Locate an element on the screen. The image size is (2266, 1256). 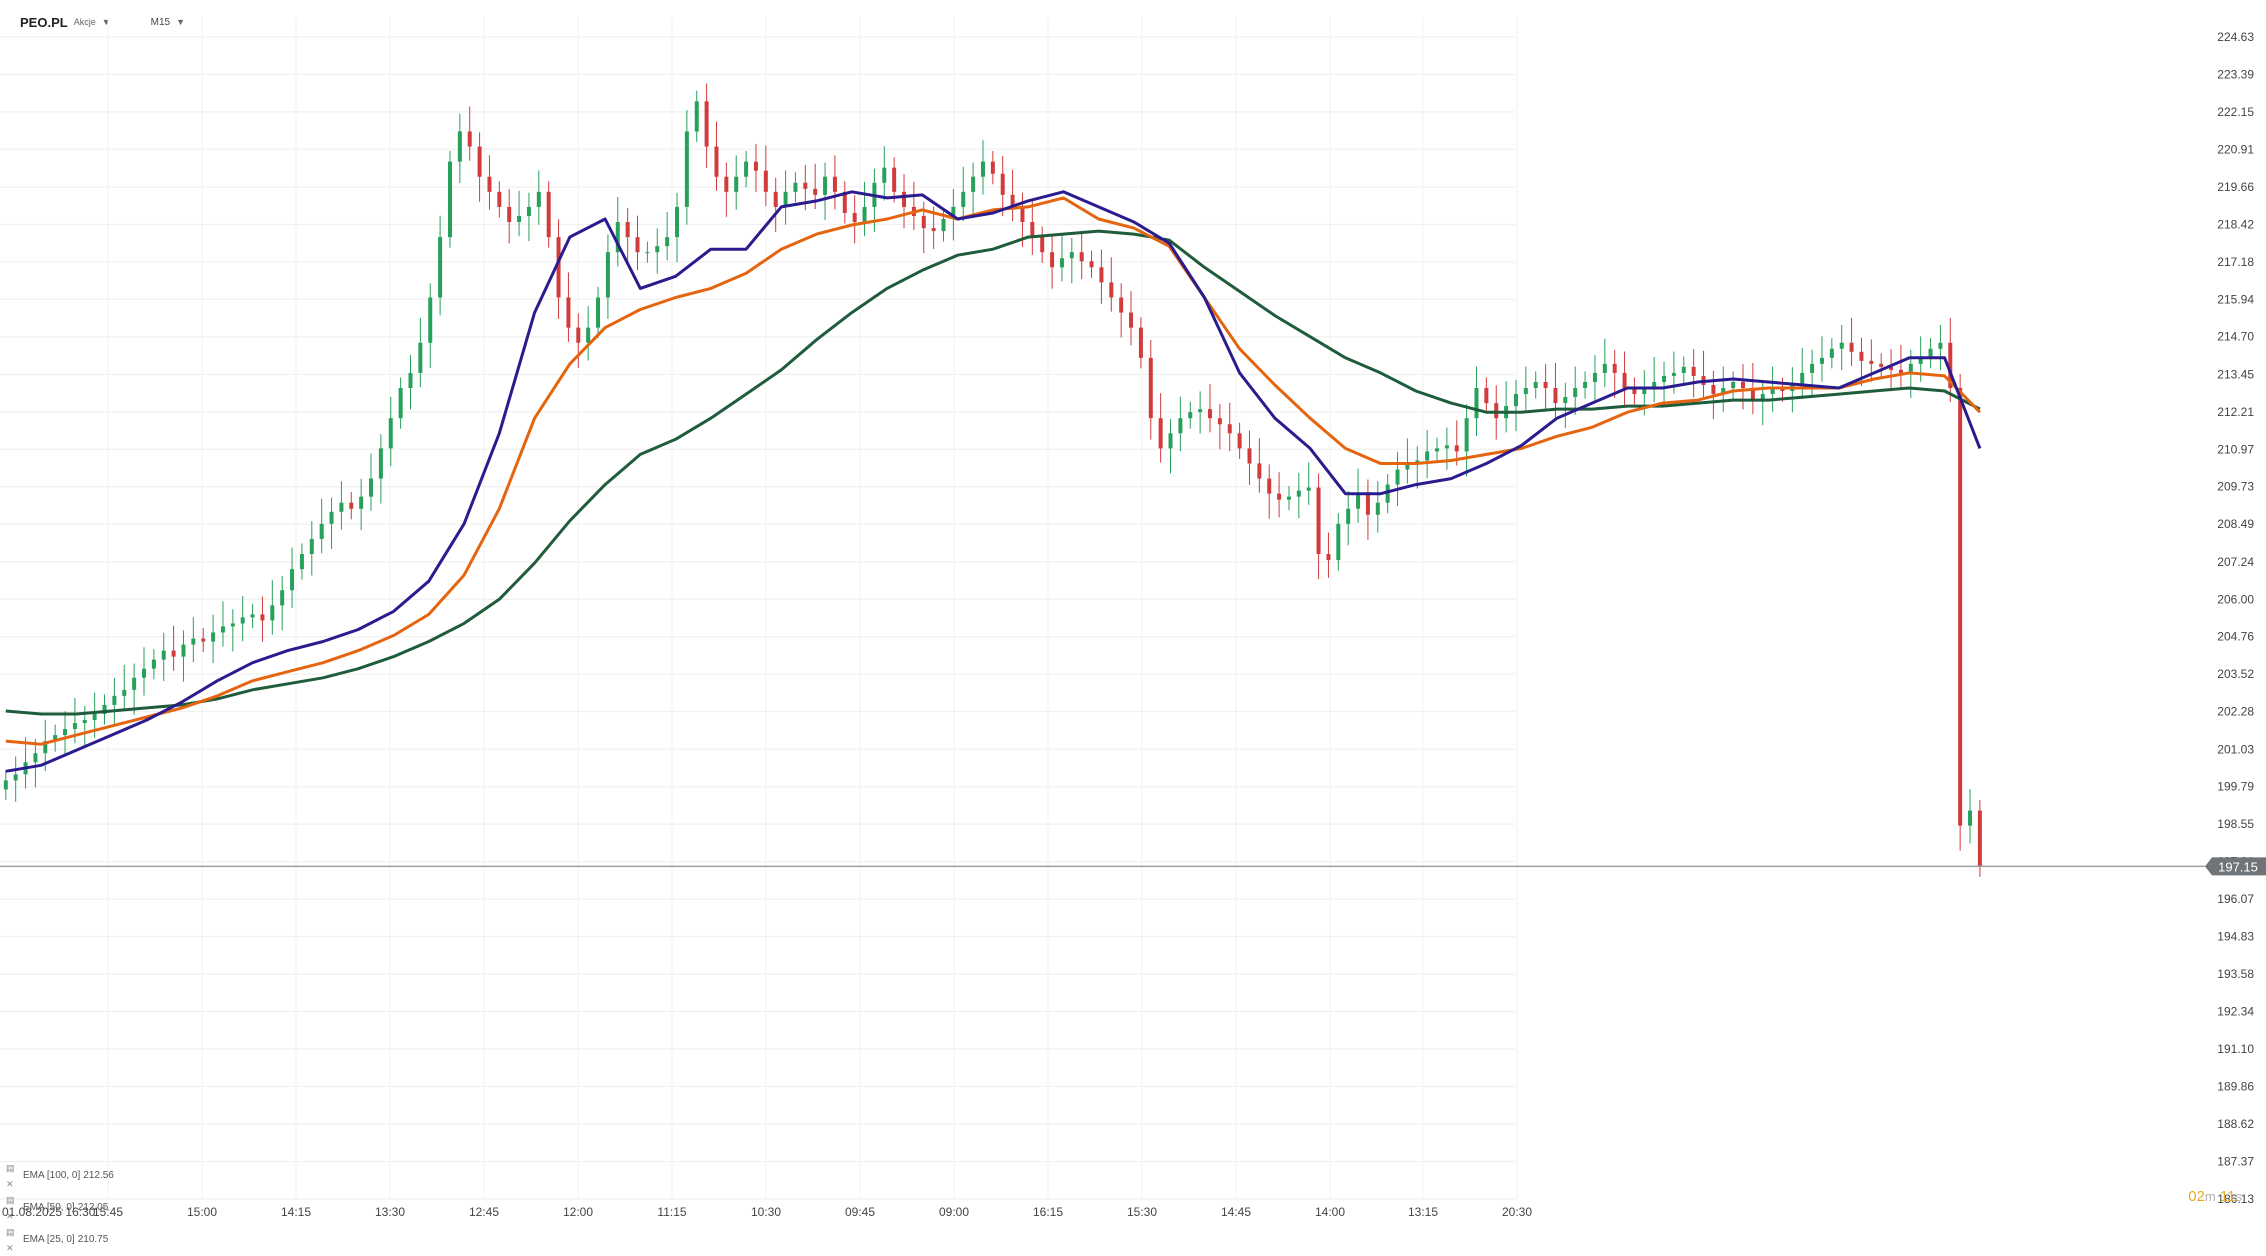
x-tick-label: 15:30 is located at coordinates (1142, 1212).